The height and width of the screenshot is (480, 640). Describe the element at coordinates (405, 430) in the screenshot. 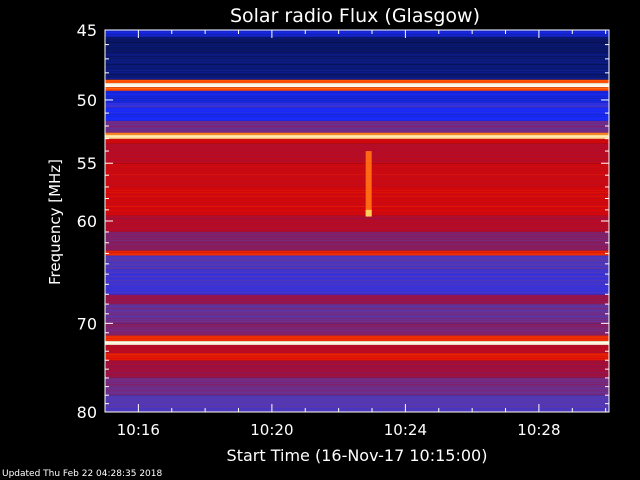

I see `x-tick-label: 10:24` at that location.